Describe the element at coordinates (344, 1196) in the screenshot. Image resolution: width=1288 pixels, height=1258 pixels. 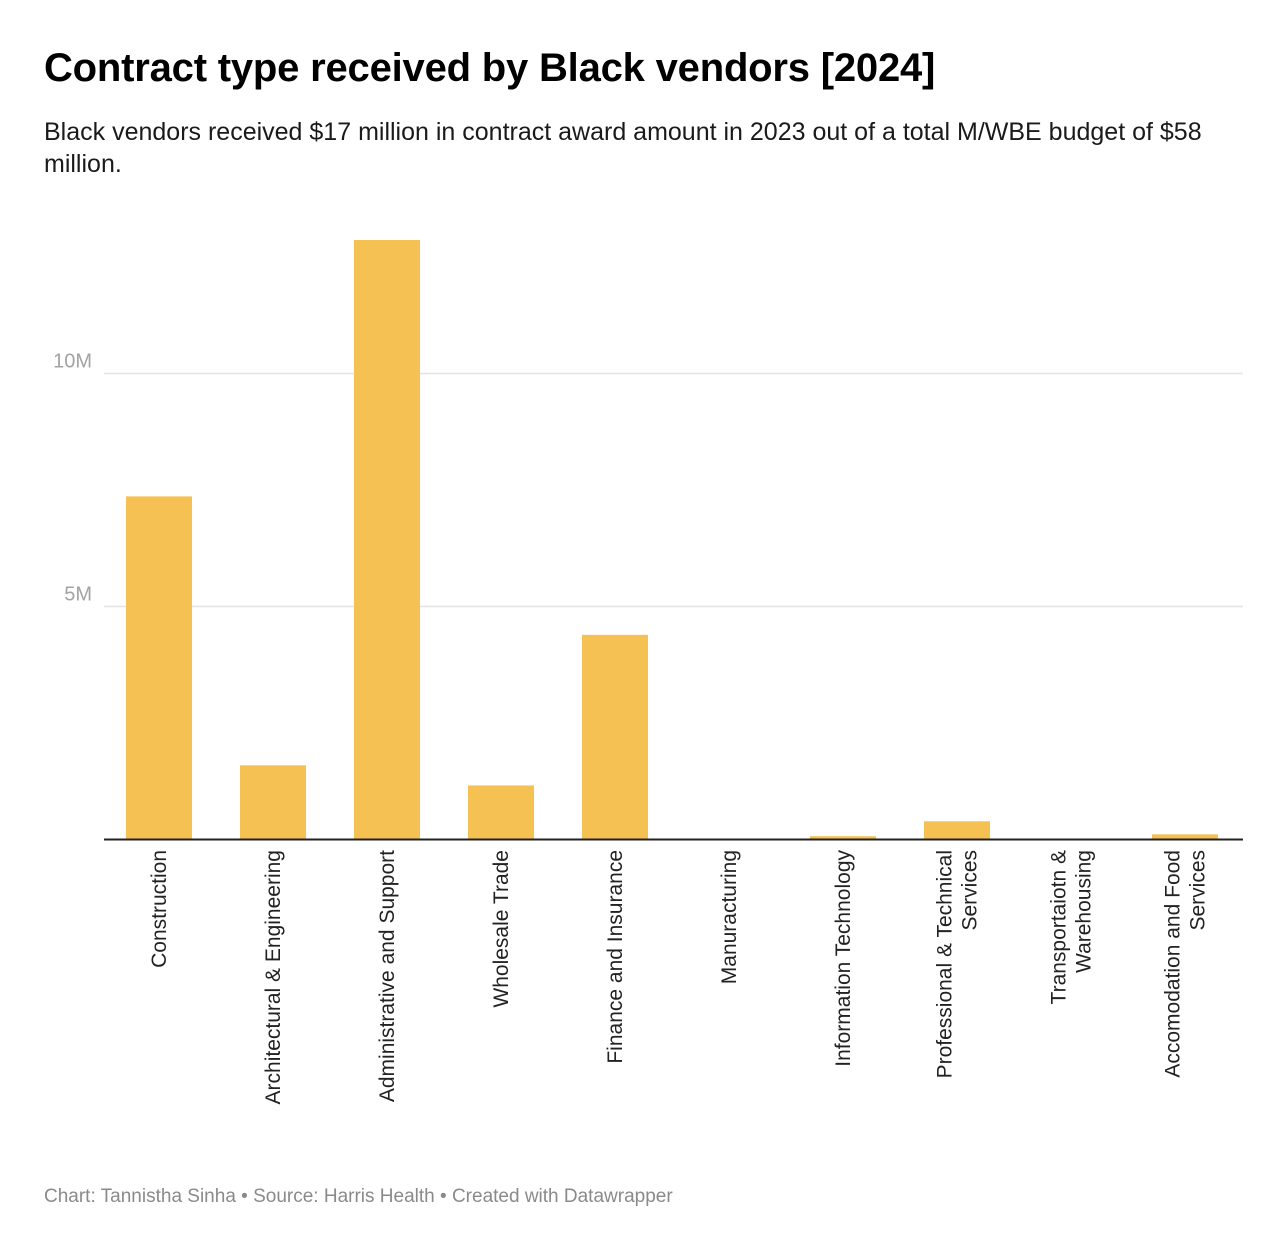
I see `footer-source: Source: Harris Health` at that location.